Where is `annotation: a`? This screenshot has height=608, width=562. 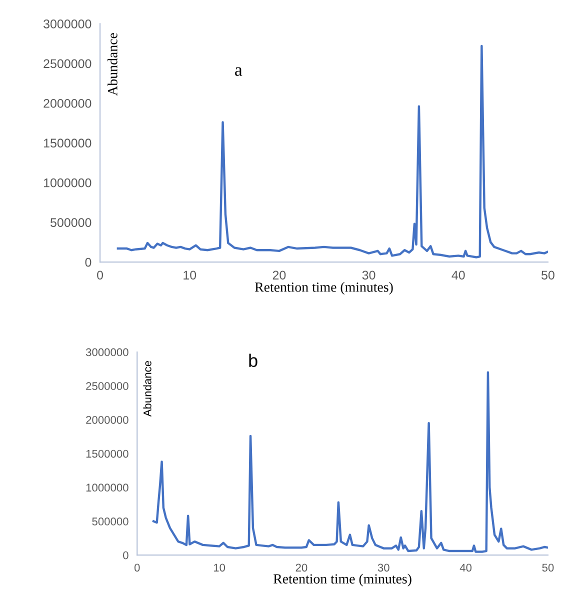
annotation: a is located at coordinates (238, 71).